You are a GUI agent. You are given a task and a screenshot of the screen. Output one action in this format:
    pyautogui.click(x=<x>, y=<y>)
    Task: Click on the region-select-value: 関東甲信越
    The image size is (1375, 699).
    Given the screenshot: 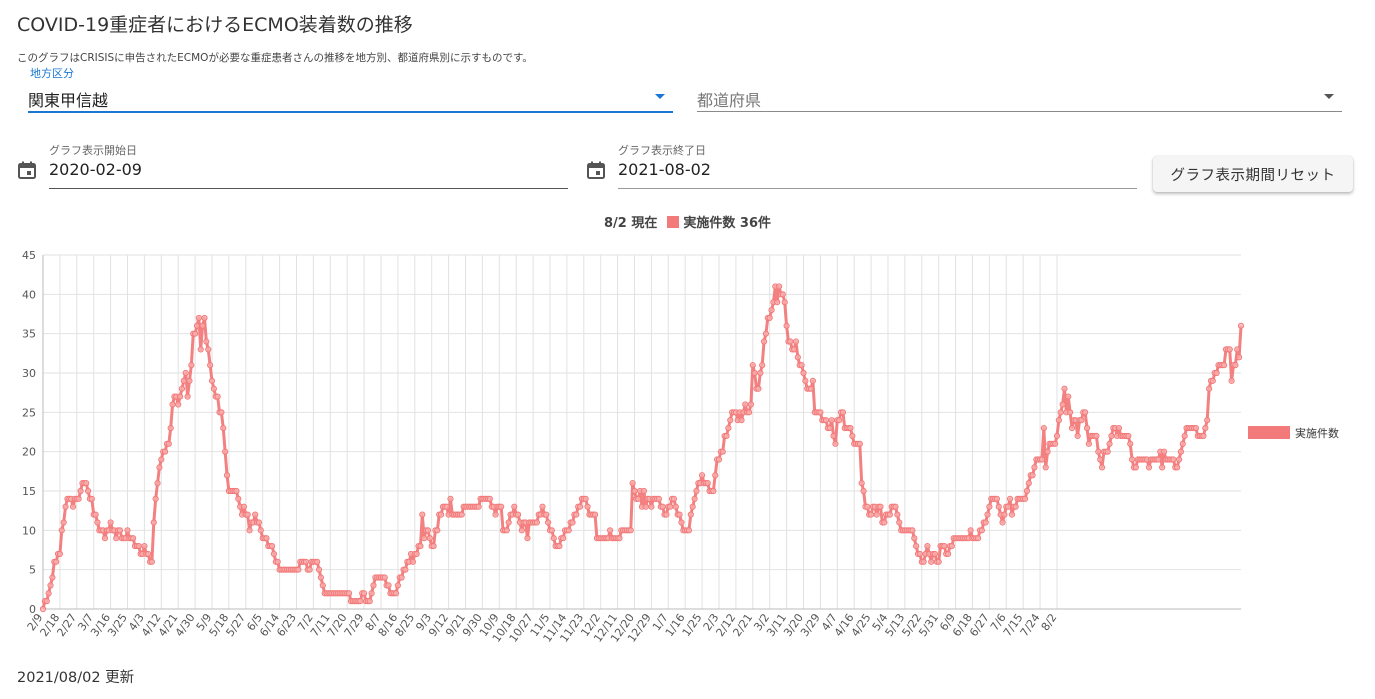 What is the action you would take?
    pyautogui.click(x=68, y=100)
    